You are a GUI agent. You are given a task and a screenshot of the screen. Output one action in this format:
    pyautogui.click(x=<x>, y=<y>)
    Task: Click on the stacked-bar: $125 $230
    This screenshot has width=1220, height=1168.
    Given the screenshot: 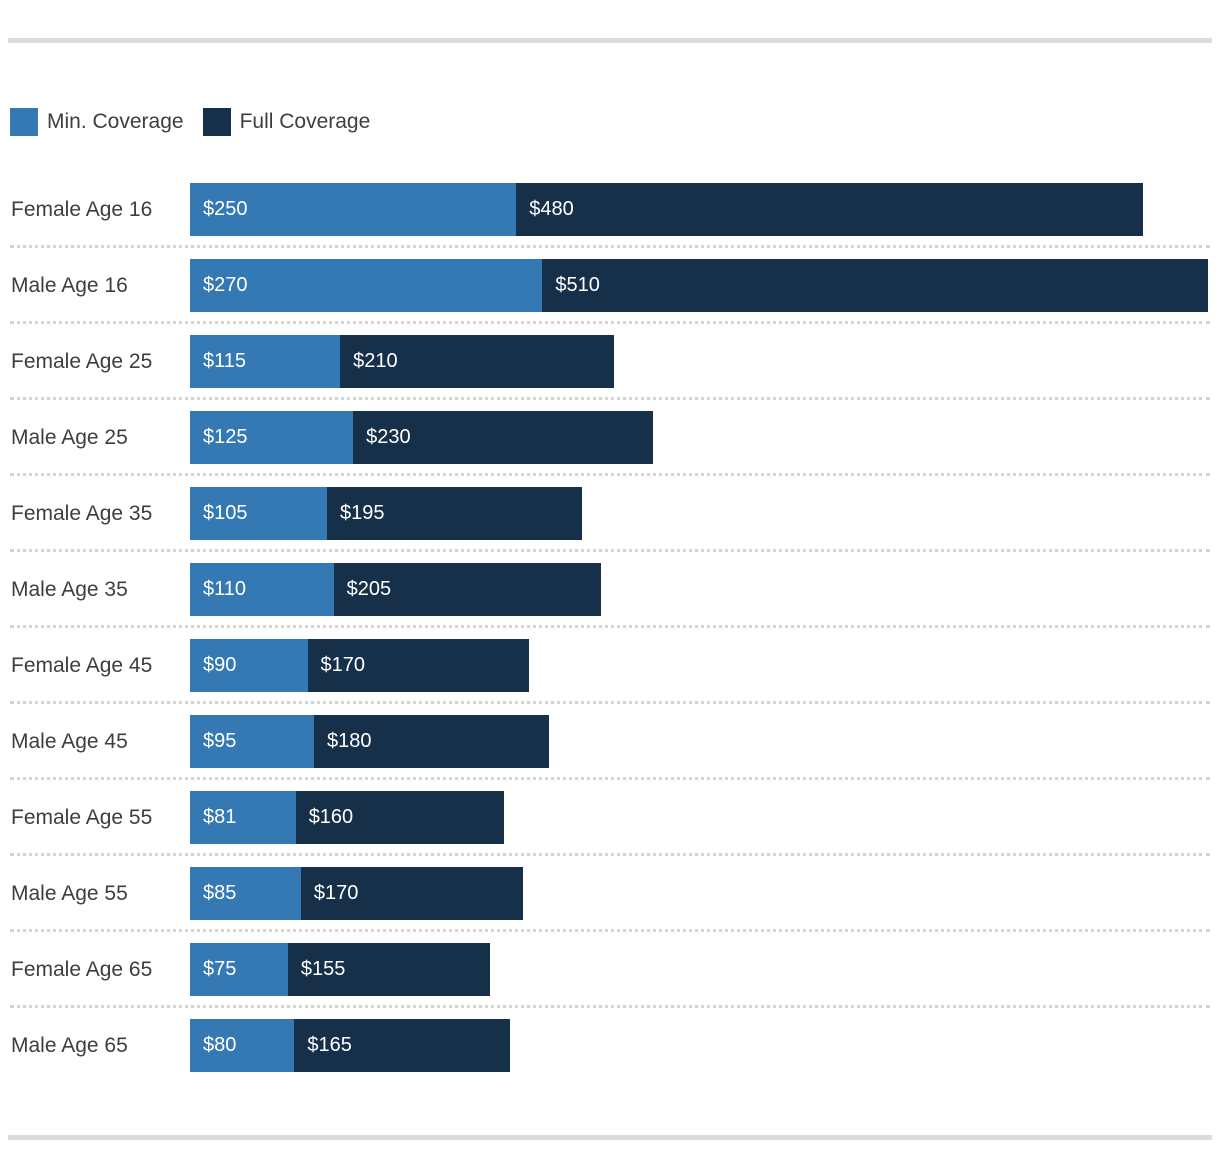 What is the action you would take?
    pyautogui.click(x=422, y=437)
    